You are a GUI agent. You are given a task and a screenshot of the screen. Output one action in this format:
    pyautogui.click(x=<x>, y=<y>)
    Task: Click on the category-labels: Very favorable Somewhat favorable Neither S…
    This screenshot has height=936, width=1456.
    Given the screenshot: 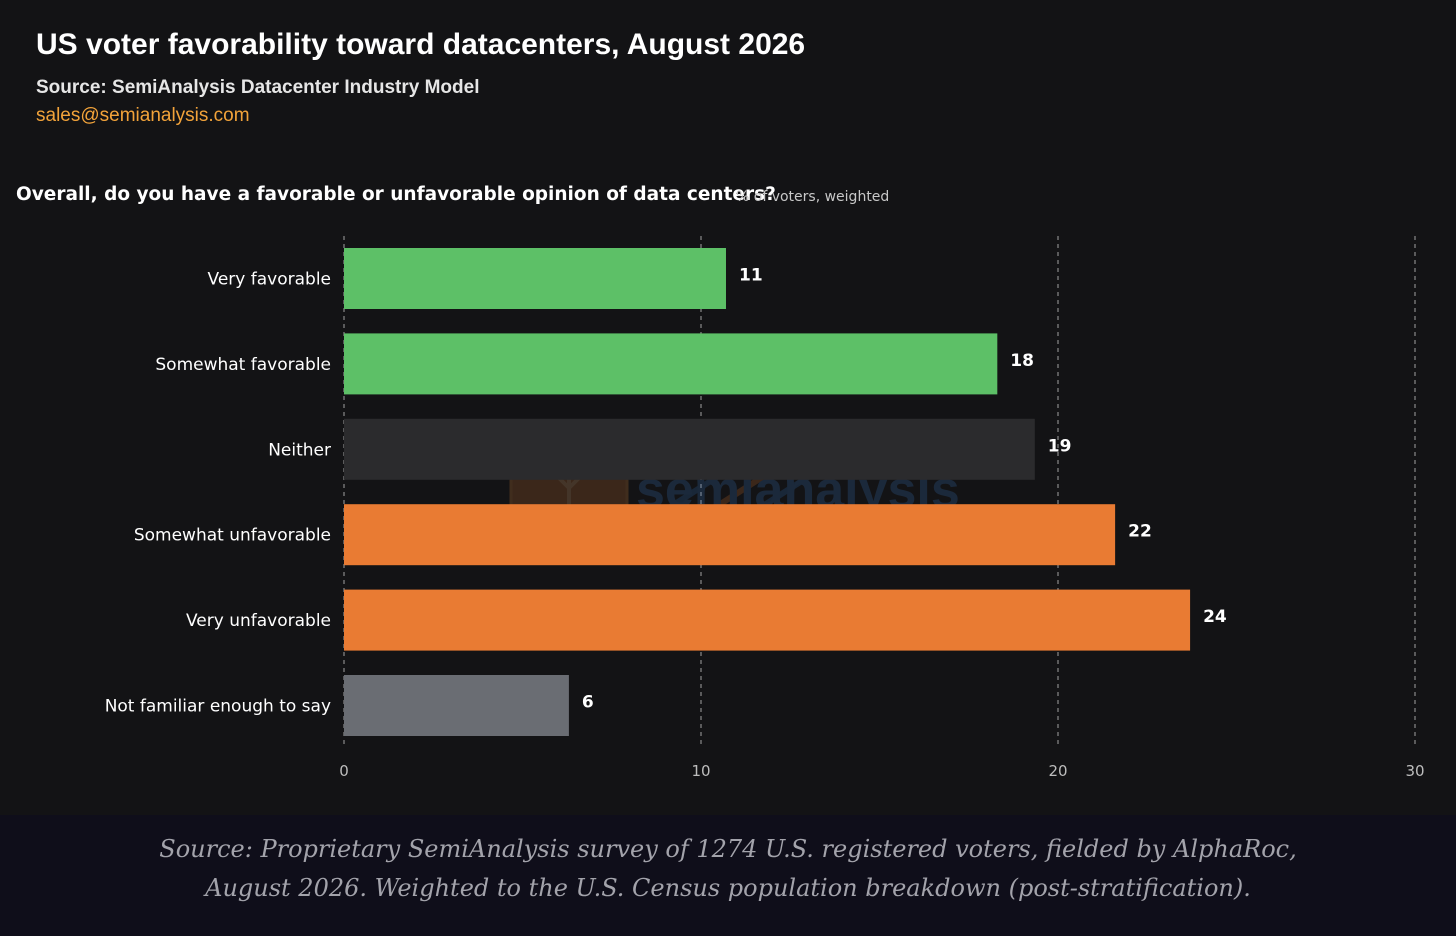 What is the action you would take?
    pyautogui.click(x=218, y=493)
    